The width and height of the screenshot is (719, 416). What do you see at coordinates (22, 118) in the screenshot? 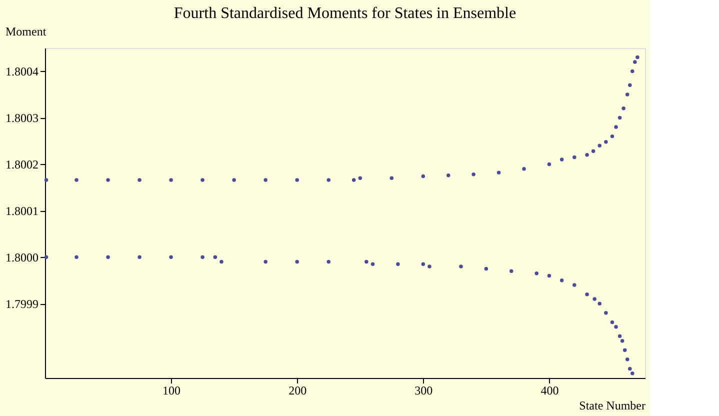
I see `y-tick-label: 1.8003` at bounding box center [22, 118].